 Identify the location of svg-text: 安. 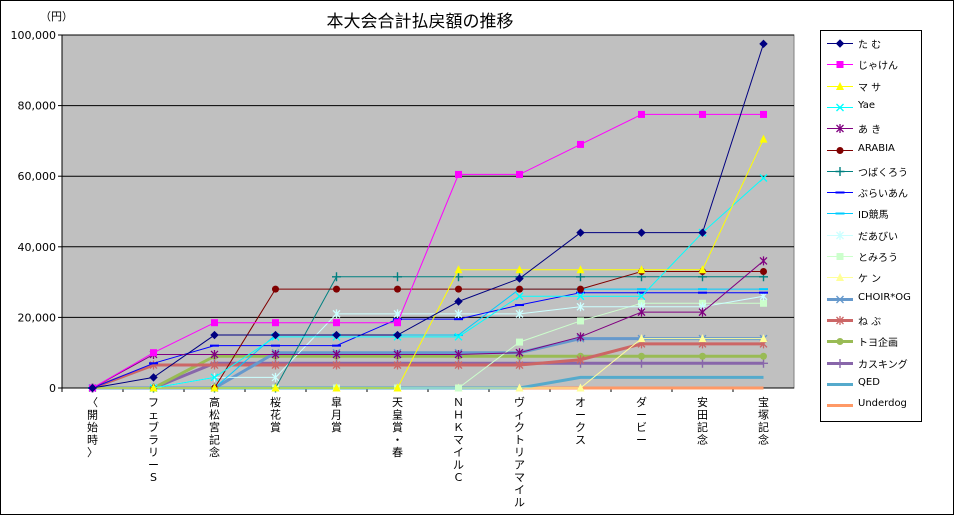
(702, 402).